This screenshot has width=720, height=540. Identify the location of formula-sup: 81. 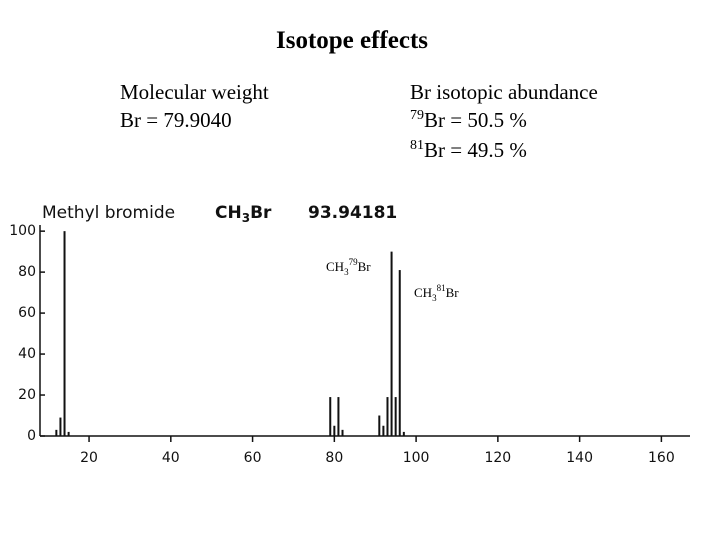
(441, 288).